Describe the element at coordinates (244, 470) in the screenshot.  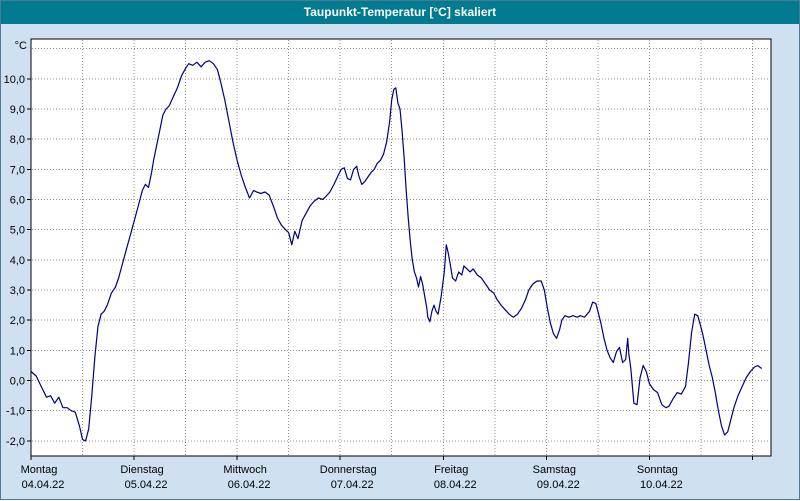
I see `x-day-name-label: Mittwoch` at that location.